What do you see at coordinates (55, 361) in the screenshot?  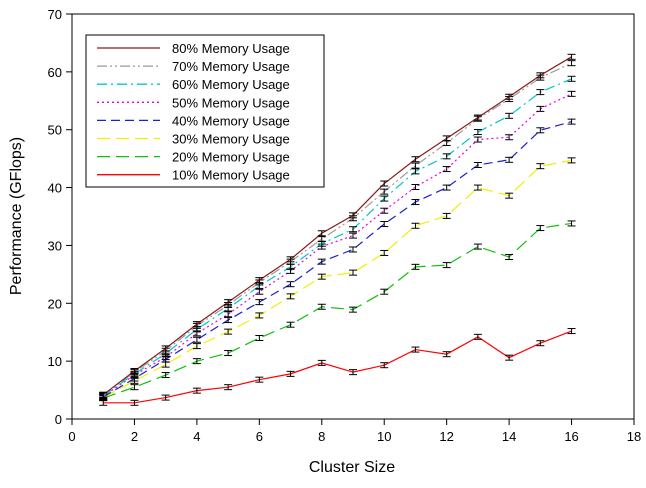 I see `y-tick-label: 10` at bounding box center [55, 361].